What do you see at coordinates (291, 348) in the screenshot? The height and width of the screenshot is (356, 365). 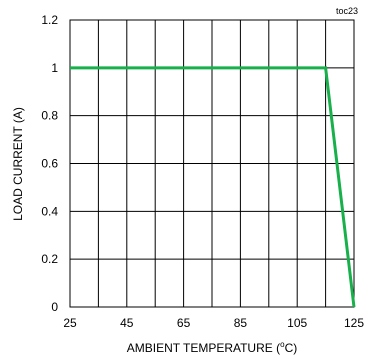 I see `x-axis-label-tail: C)` at bounding box center [291, 348].